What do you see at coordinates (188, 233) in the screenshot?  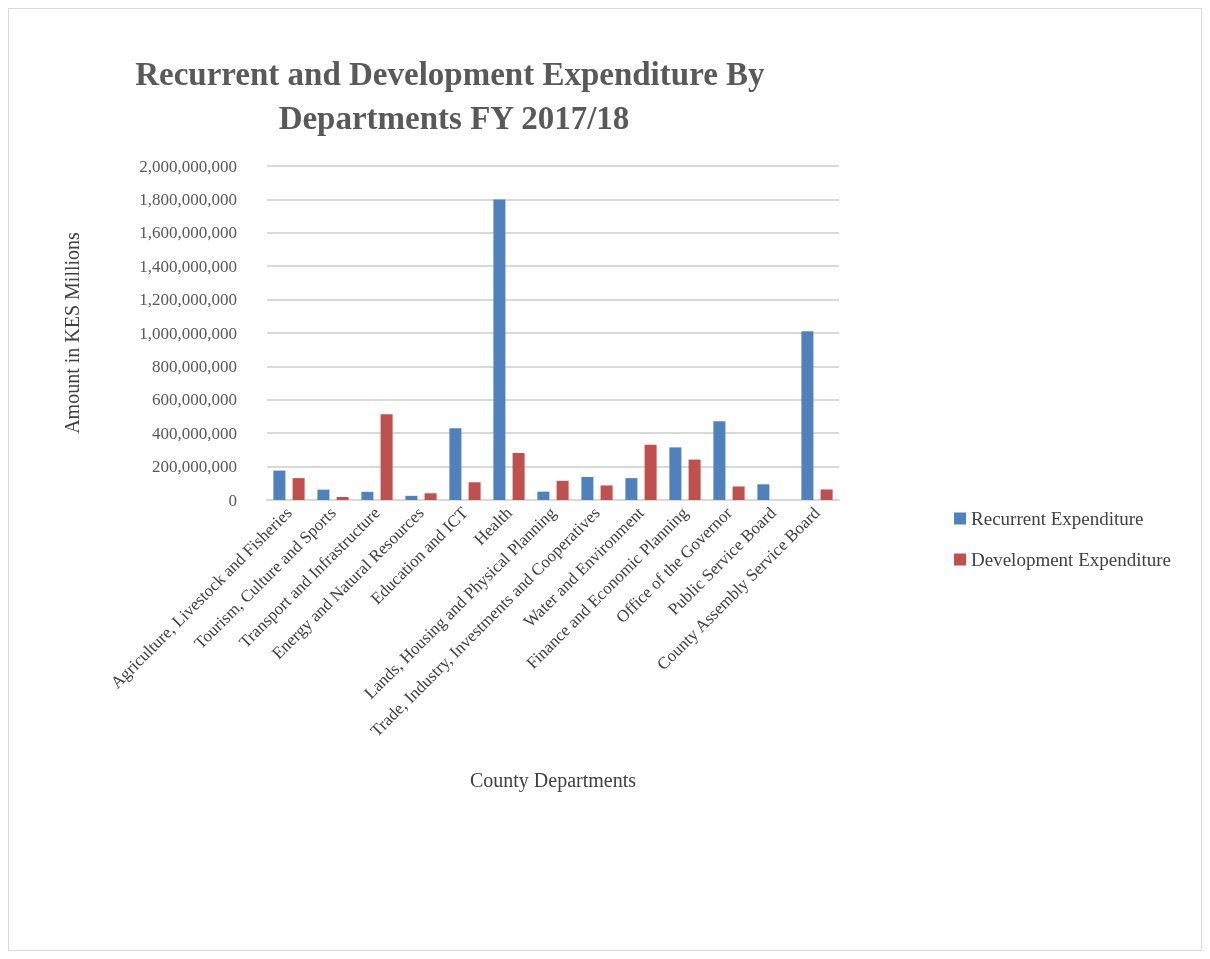 I see `y-tick-label: 1,600,000,000` at bounding box center [188, 233].